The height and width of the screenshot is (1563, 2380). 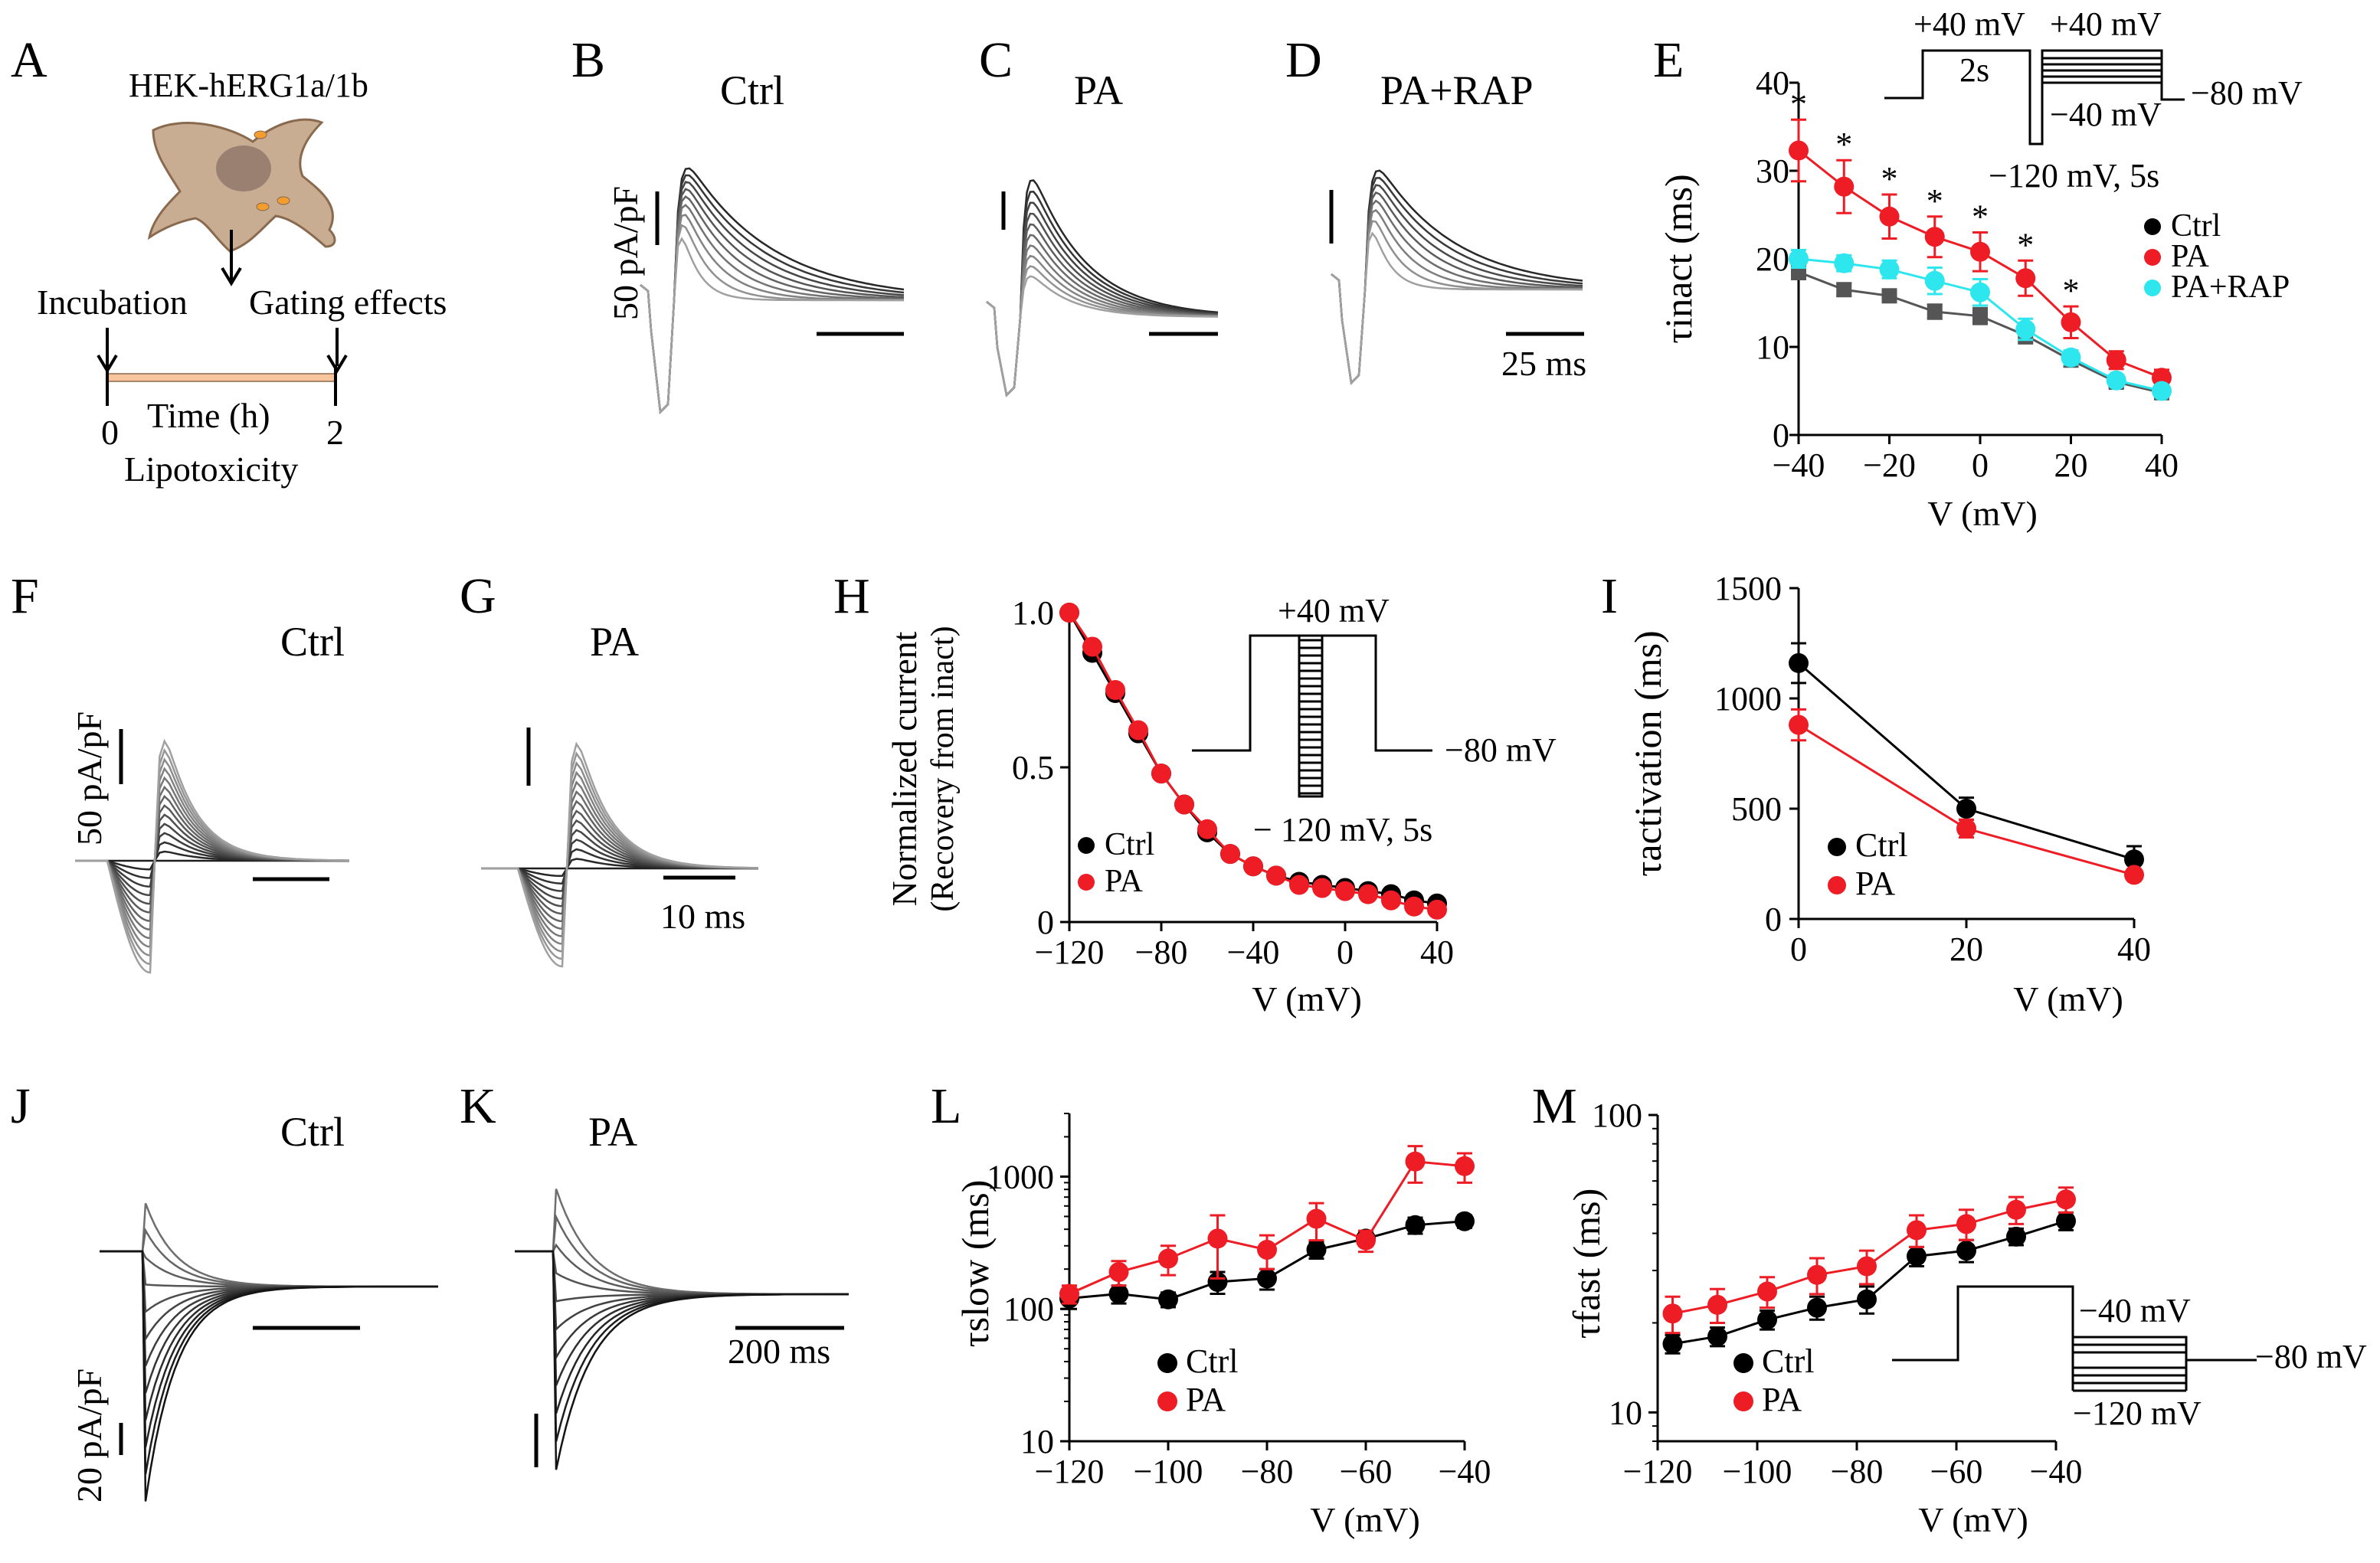 I want to click on time-zero: 0, so click(x=110, y=432).